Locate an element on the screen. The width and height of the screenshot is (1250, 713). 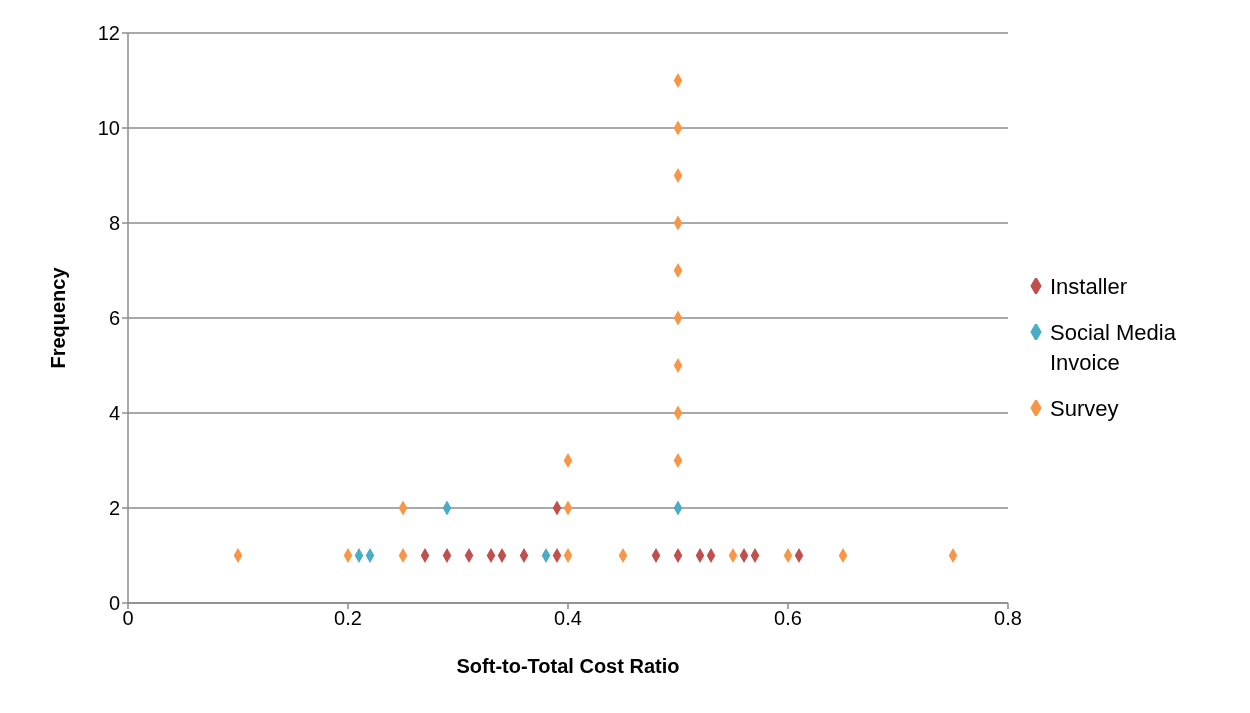
x-tick-label: 0.4 is located at coordinates (568, 618).